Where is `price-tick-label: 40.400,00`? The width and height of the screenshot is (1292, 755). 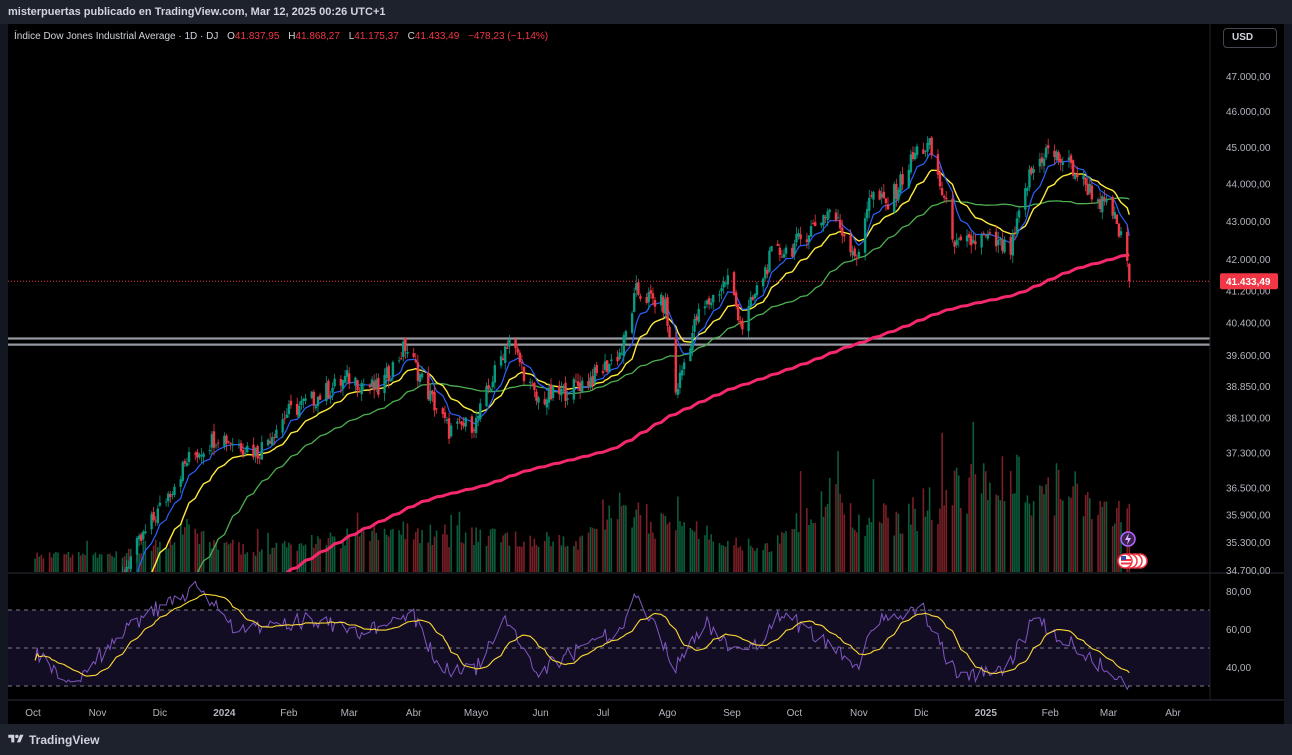
price-tick-label: 40.400,00 is located at coordinates (1248, 323).